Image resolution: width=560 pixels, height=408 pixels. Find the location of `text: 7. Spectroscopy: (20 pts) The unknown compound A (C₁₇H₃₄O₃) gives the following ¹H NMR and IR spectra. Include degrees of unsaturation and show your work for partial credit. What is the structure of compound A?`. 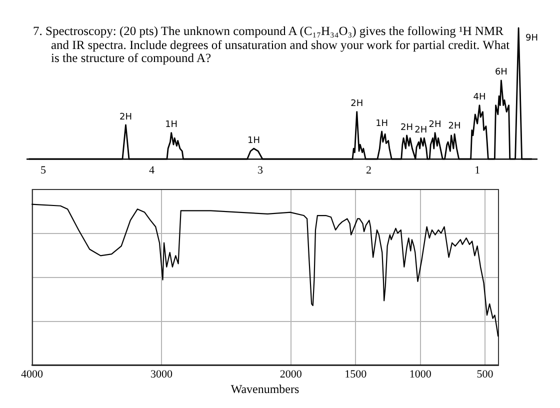

text: 7. Spectroscopy: (20 pts) The unknown compound A (C₁₇H₃₄O₃) gives the following ¹H NMR and IR spectra. Include degrees of unsaturation and show your work for partial credit. What is the structure of compound A? is located at coordinates (272, 45).